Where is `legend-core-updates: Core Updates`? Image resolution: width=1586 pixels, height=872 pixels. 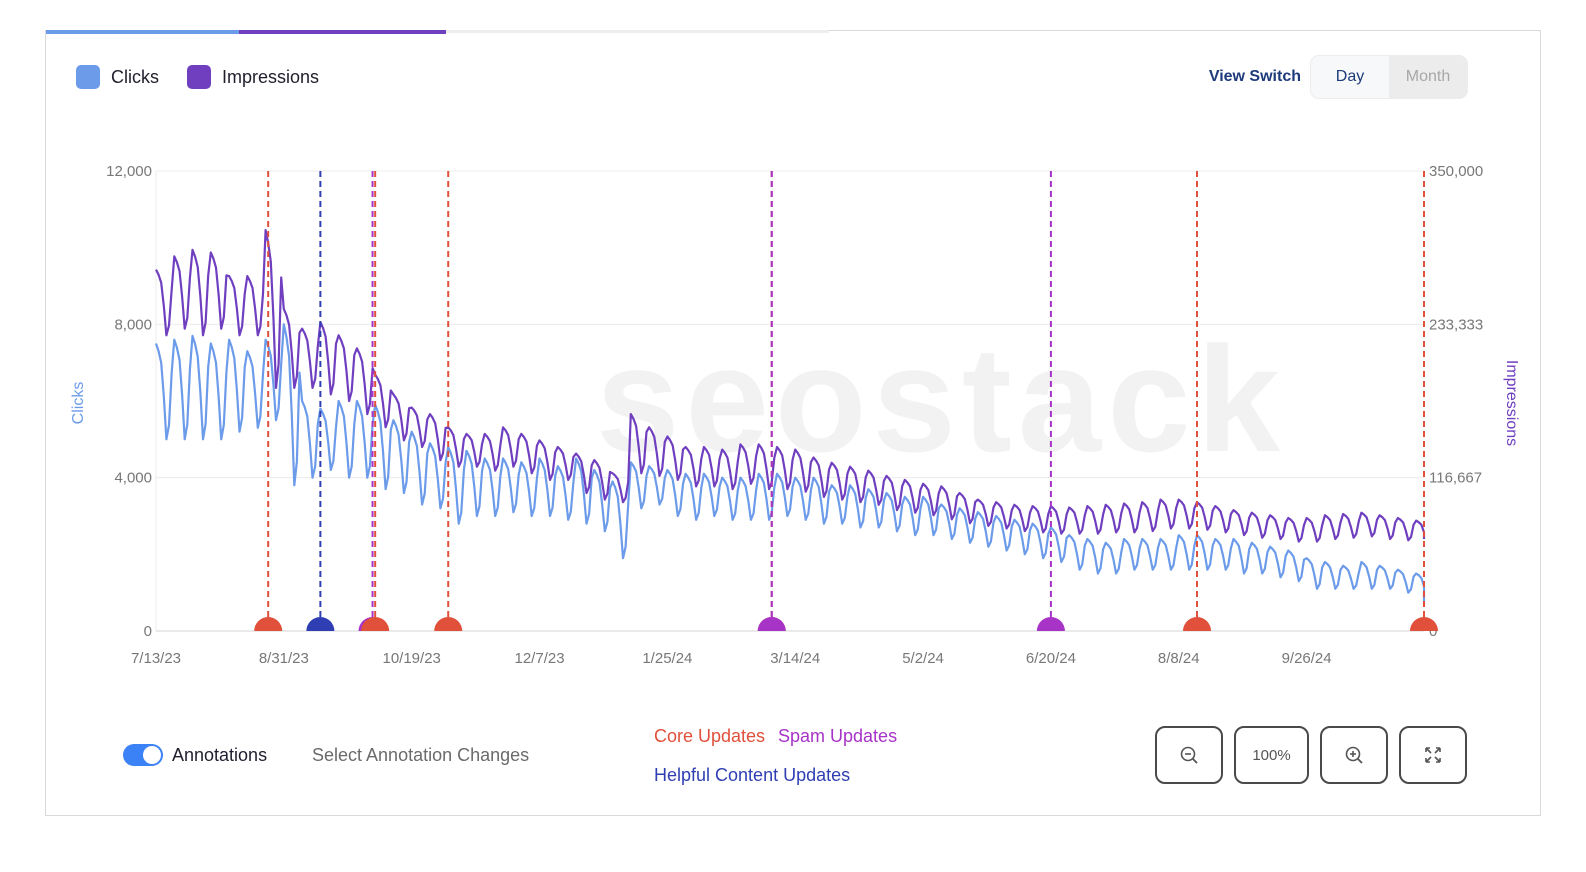
legend-core-updates: Core Updates is located at coordinates (710, 736).